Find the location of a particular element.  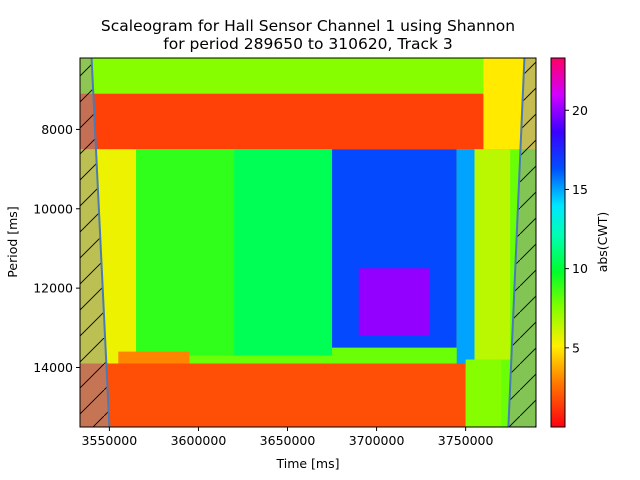

colorbar is located at coordinates (558, 242).